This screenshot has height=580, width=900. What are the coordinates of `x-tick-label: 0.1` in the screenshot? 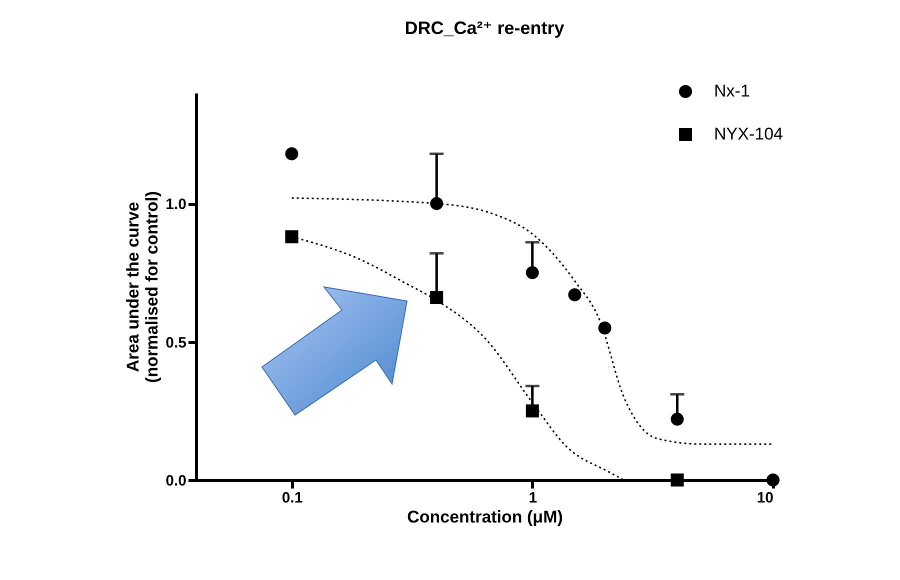 It's located at (292, 498).